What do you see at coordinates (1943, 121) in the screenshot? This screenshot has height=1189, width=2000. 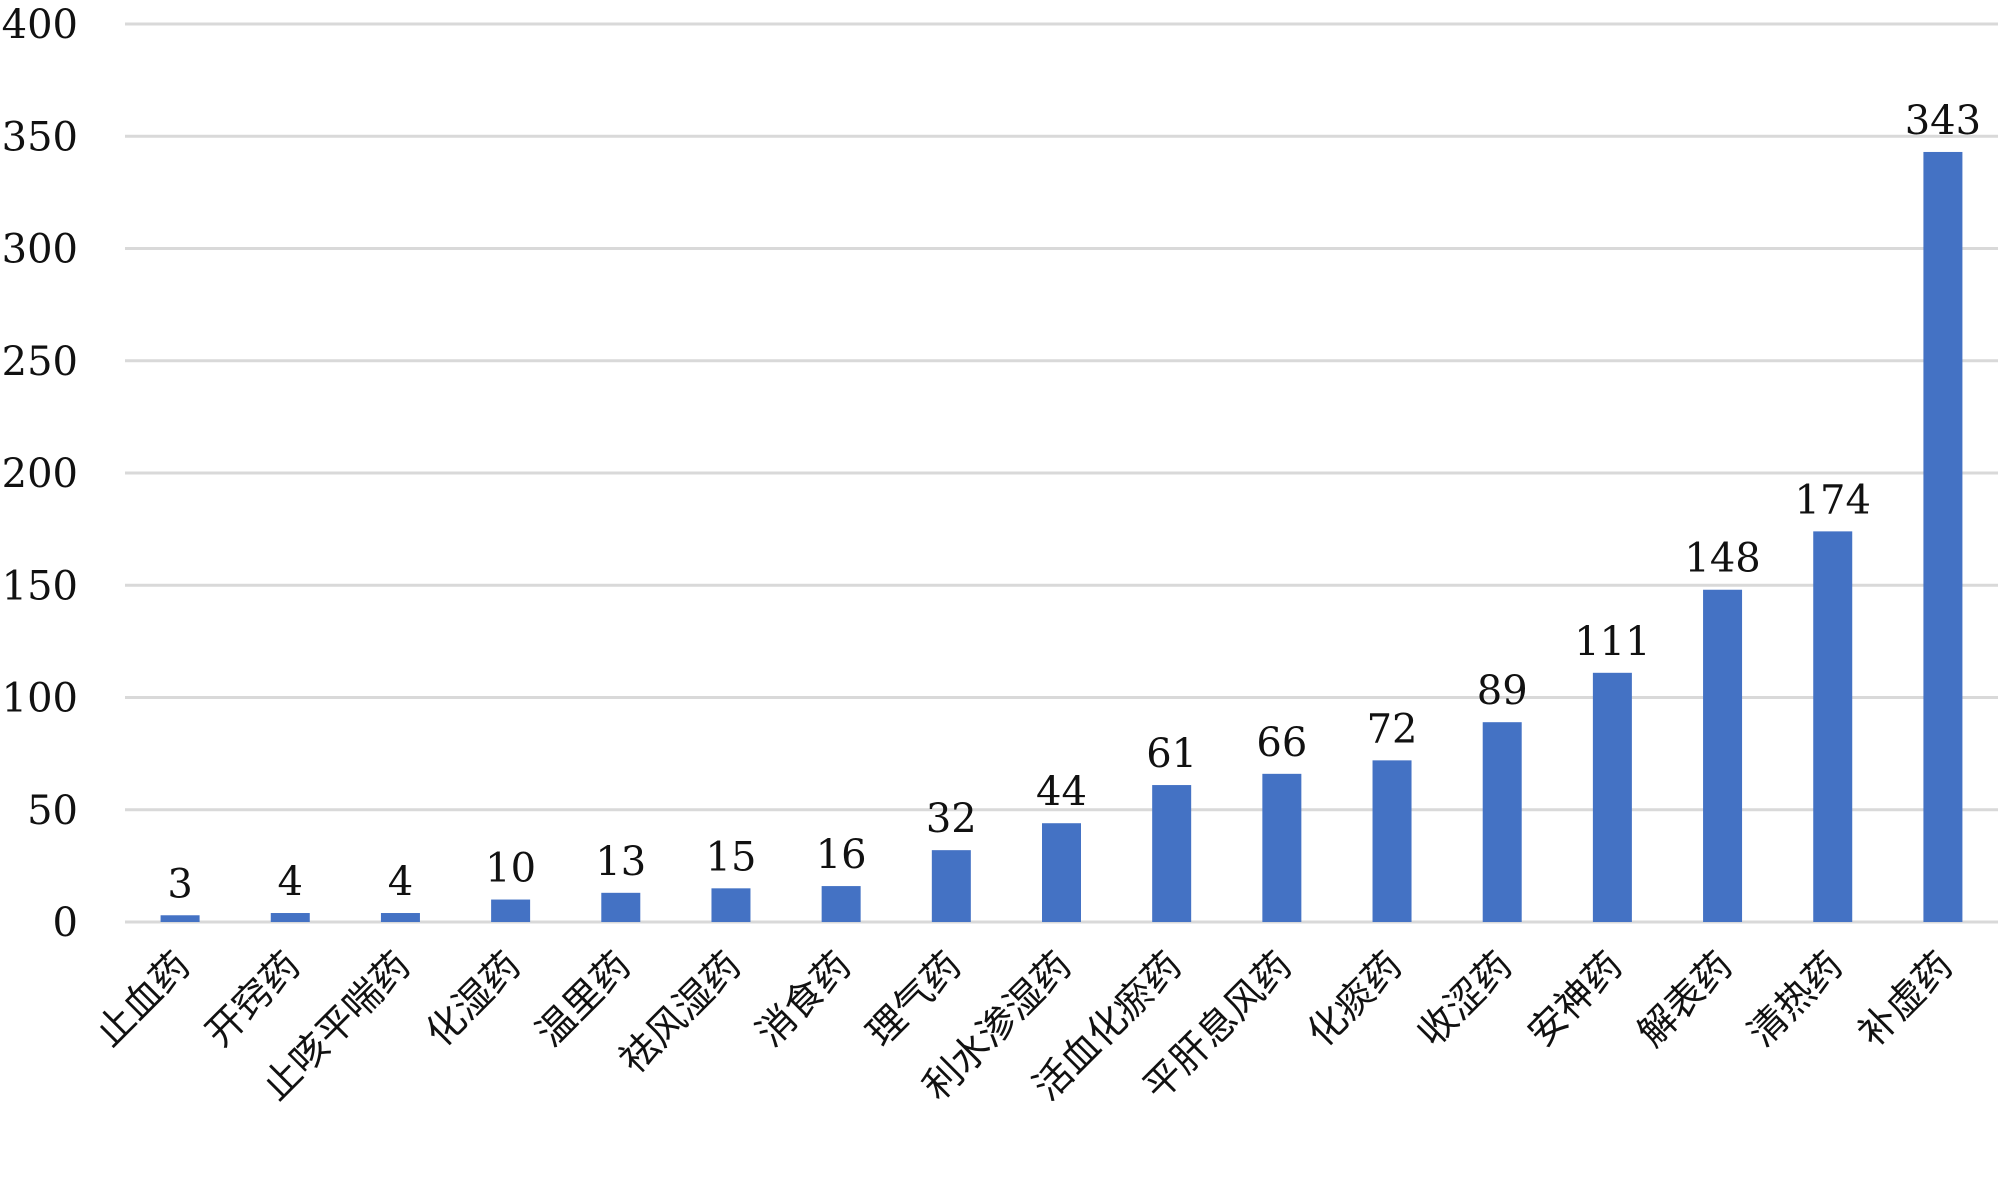 I see `data-label-16: 343` at bounding box center [1943, 121].